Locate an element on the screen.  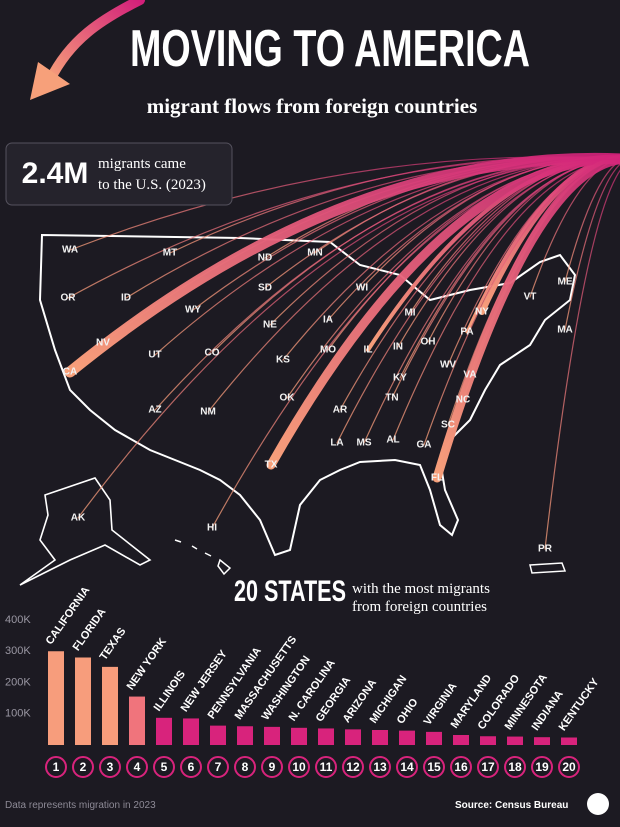
state-label: NV is located at coordinates (103, 343).